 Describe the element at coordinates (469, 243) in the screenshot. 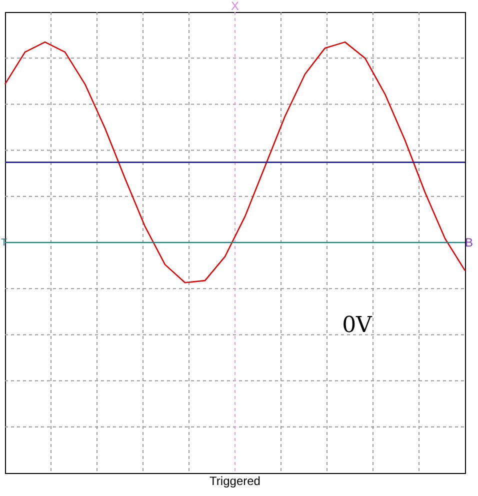

I see `annotation: B` at that location.